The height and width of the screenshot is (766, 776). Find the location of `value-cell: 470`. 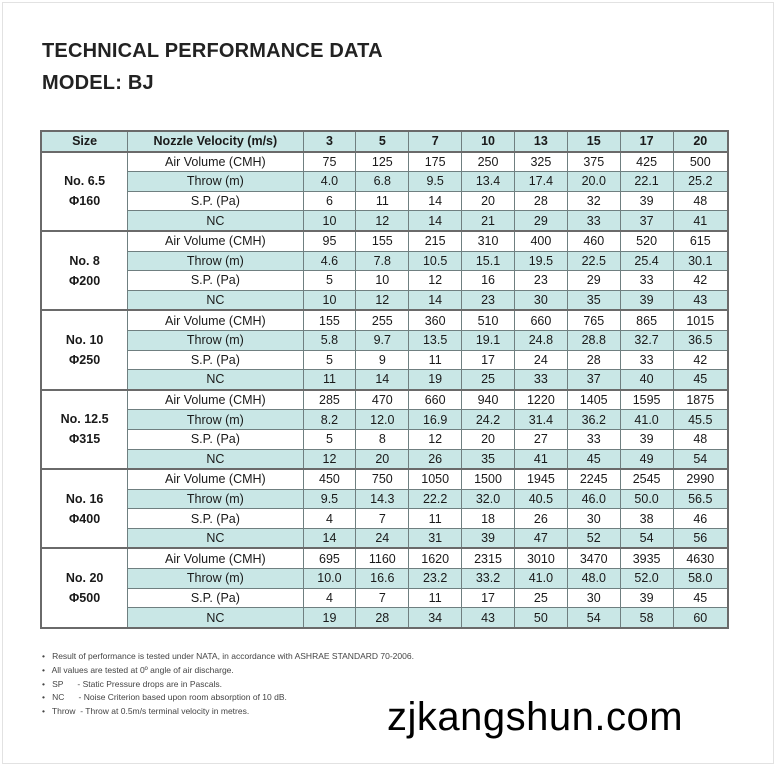

value-cell: 470 is located at coordinates (382, 399).